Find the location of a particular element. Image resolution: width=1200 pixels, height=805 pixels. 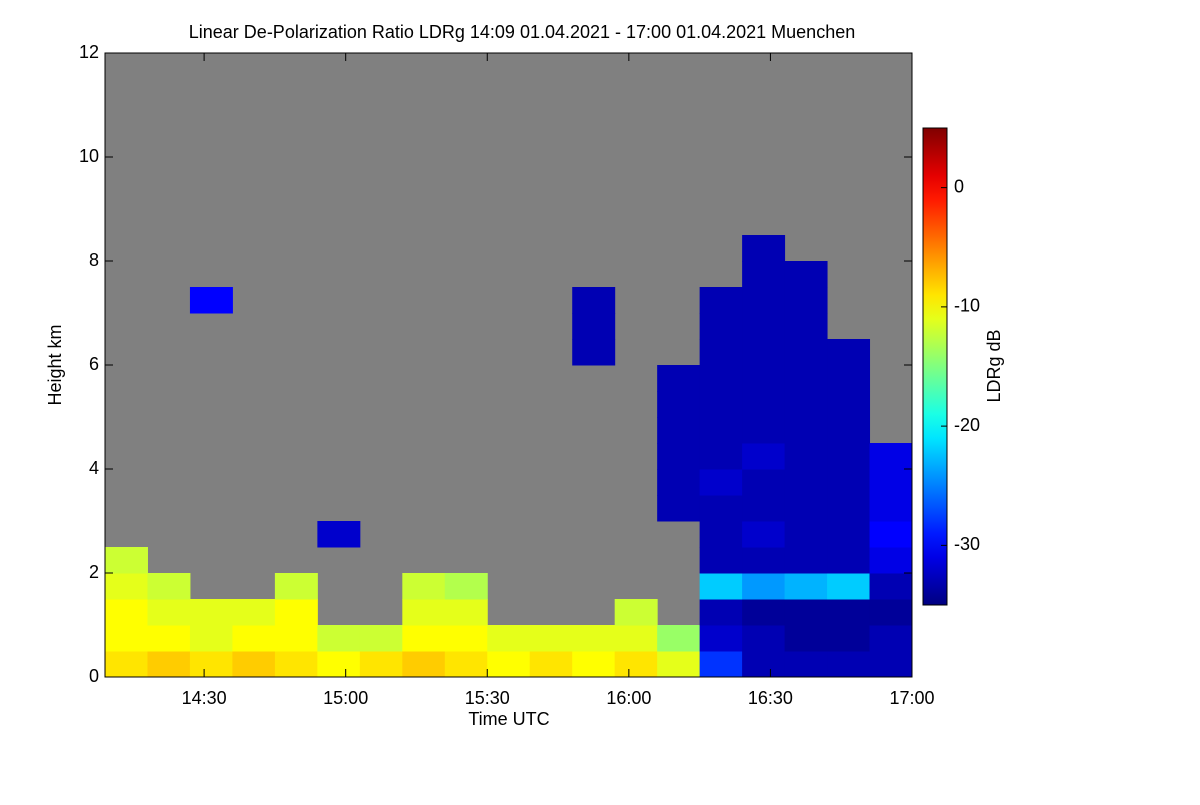

x-tick-label: 16:00 is located at coordinates (628, 698).